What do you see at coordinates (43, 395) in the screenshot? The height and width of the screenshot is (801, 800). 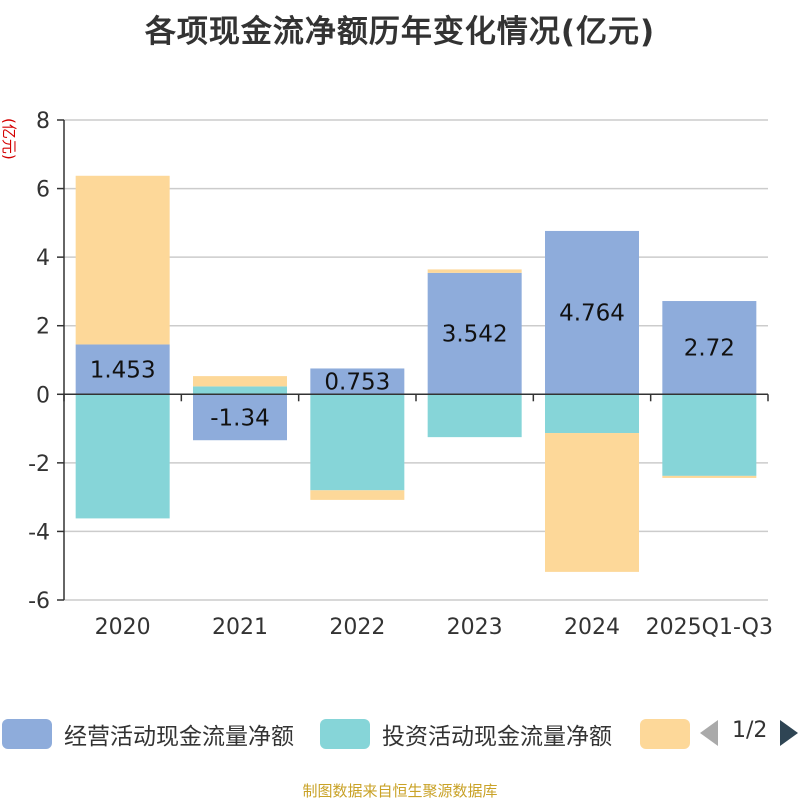 I see `y-tick-label: 0` at bounding box center [43, 395].